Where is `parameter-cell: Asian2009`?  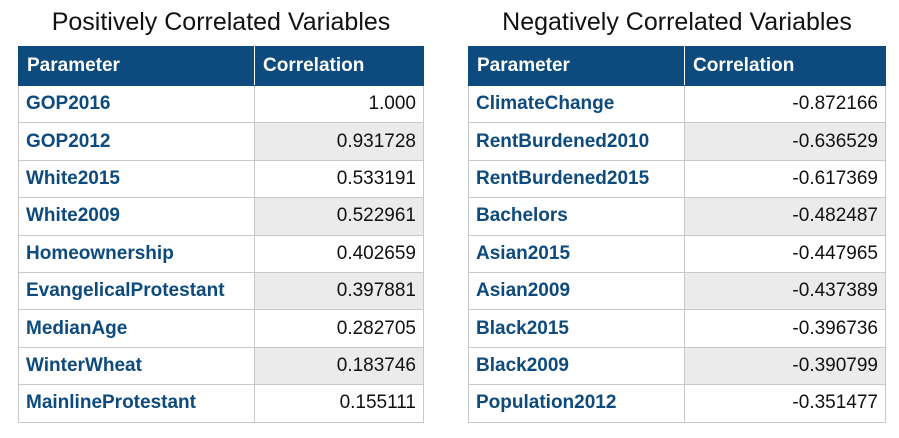 parameter-cell: Asian2009 is located at coordinates (576, 291).